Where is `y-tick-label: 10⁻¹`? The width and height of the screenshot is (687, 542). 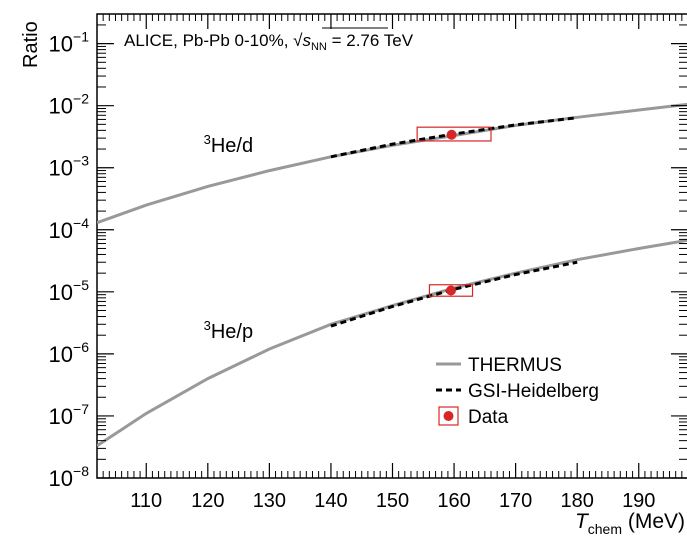 y-tick-label: 10⁻¹ is located at coordinates (69, 43).